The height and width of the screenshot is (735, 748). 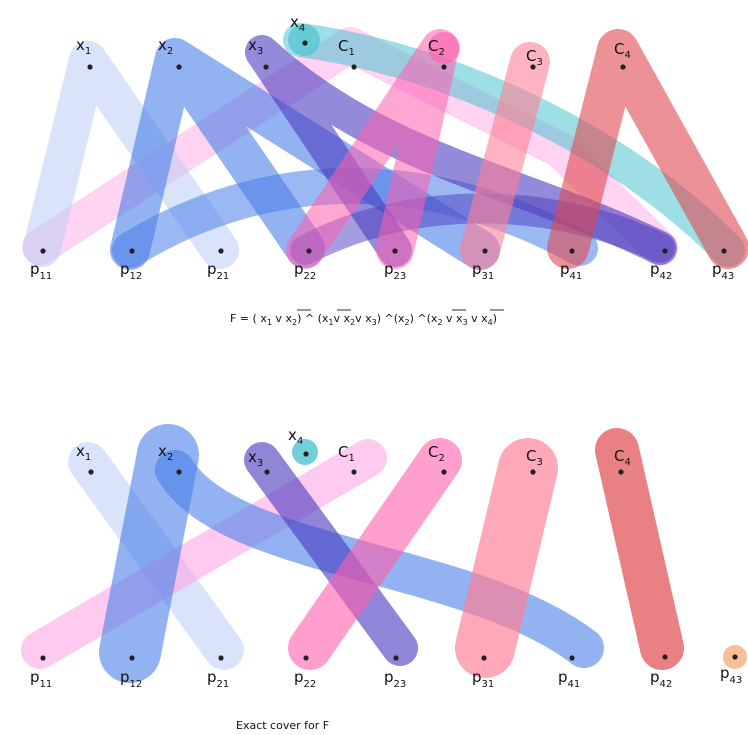 I want to click on top-dot-x1, so click(x=90, y=67).